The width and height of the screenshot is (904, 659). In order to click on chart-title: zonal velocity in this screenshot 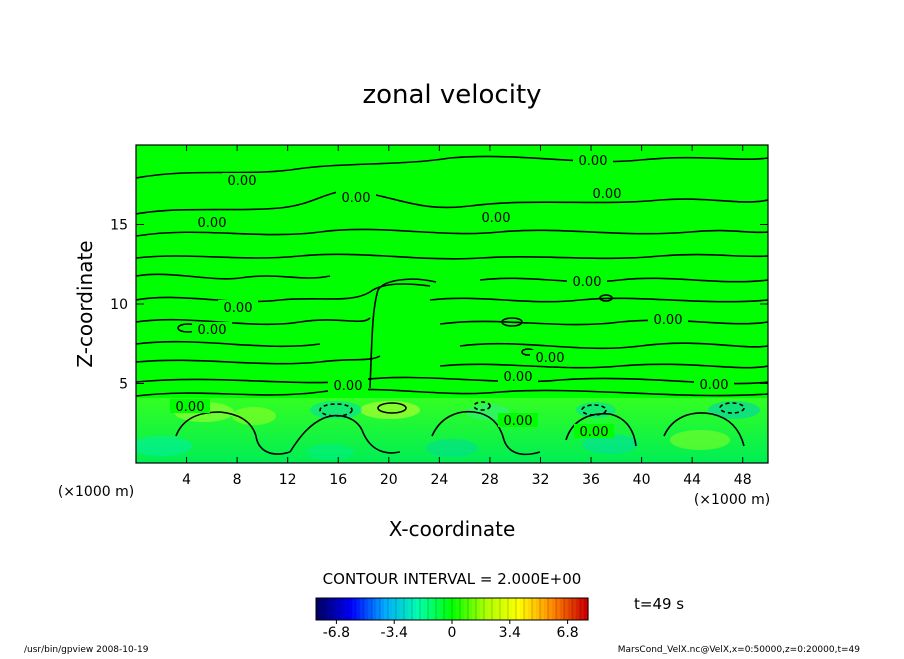, I will do `click(451, 95)`.